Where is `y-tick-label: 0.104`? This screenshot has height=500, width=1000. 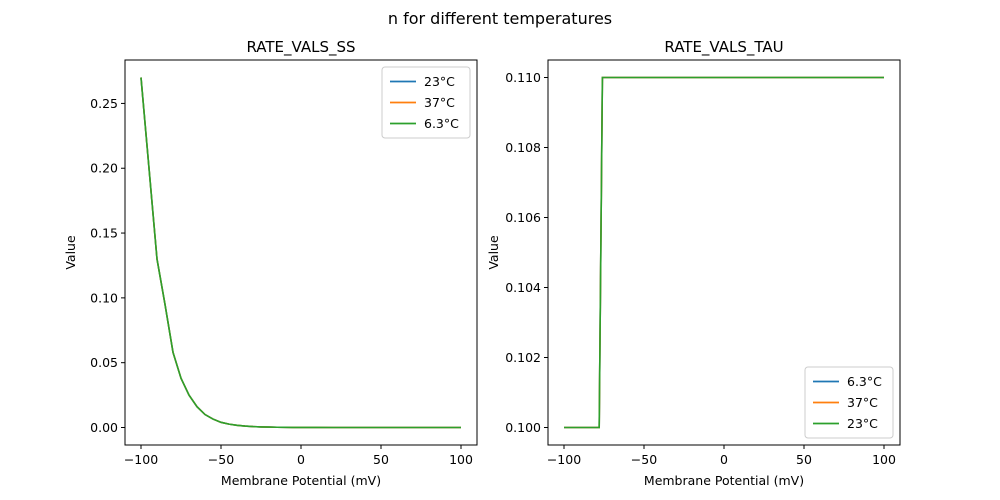 y-tick-label: 0.104 is located at coordinates (523, 287).